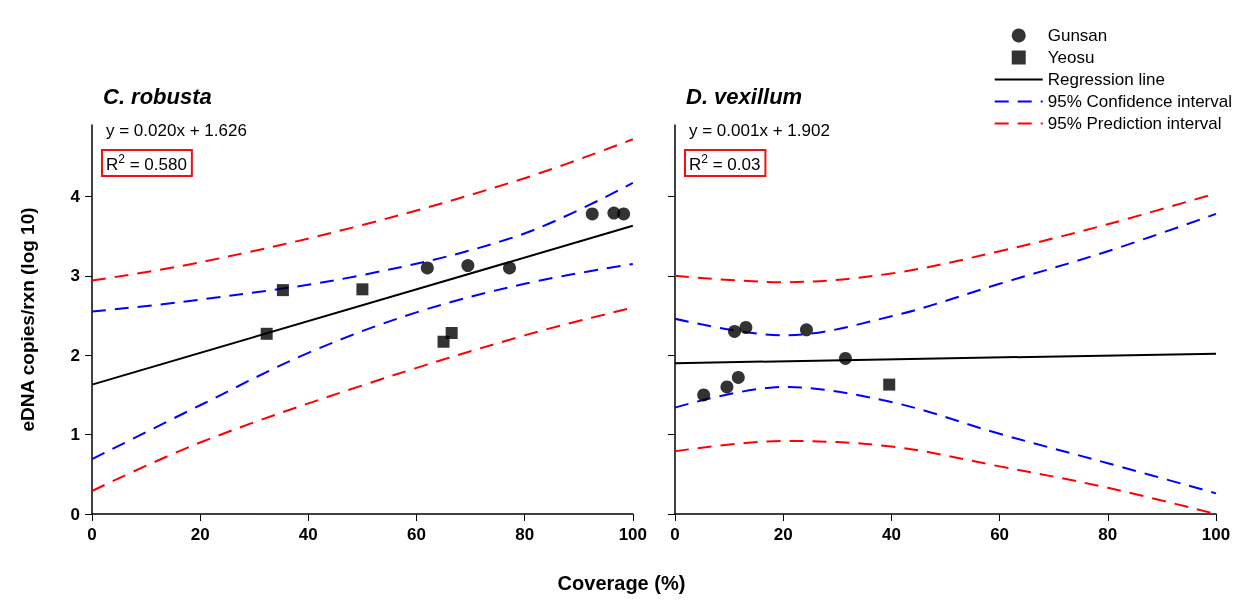 The image size is (1243, 606). What do you see at coordinates (1106, 79) in the screenshot?
I see `legend-label: Regression line` at bounding box center [1106, 79].